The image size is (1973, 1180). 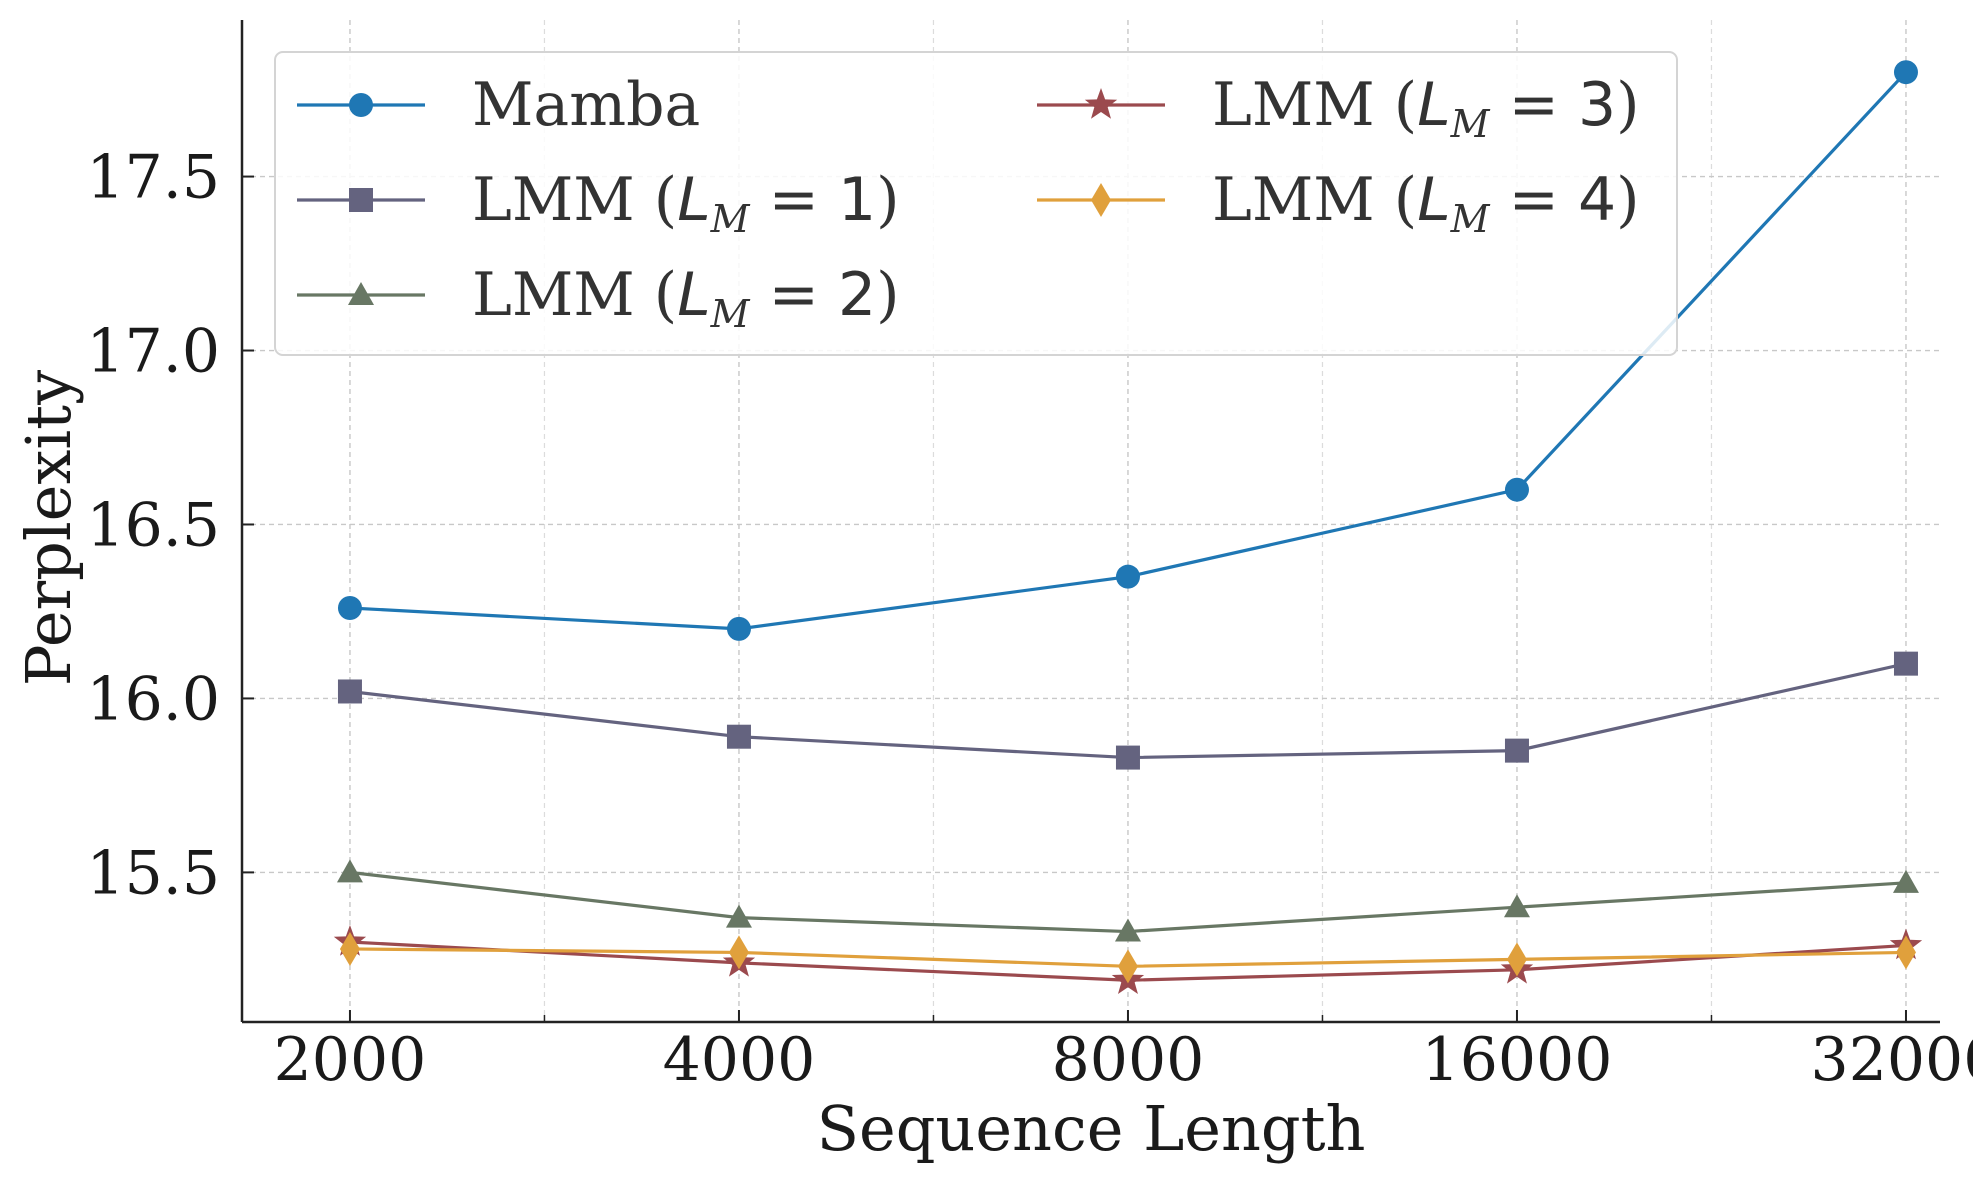 What do you see at coordinates (153, 699) in the screenshot?
I see `y-tick-label: 16.0` at bounding box center [153, 699].